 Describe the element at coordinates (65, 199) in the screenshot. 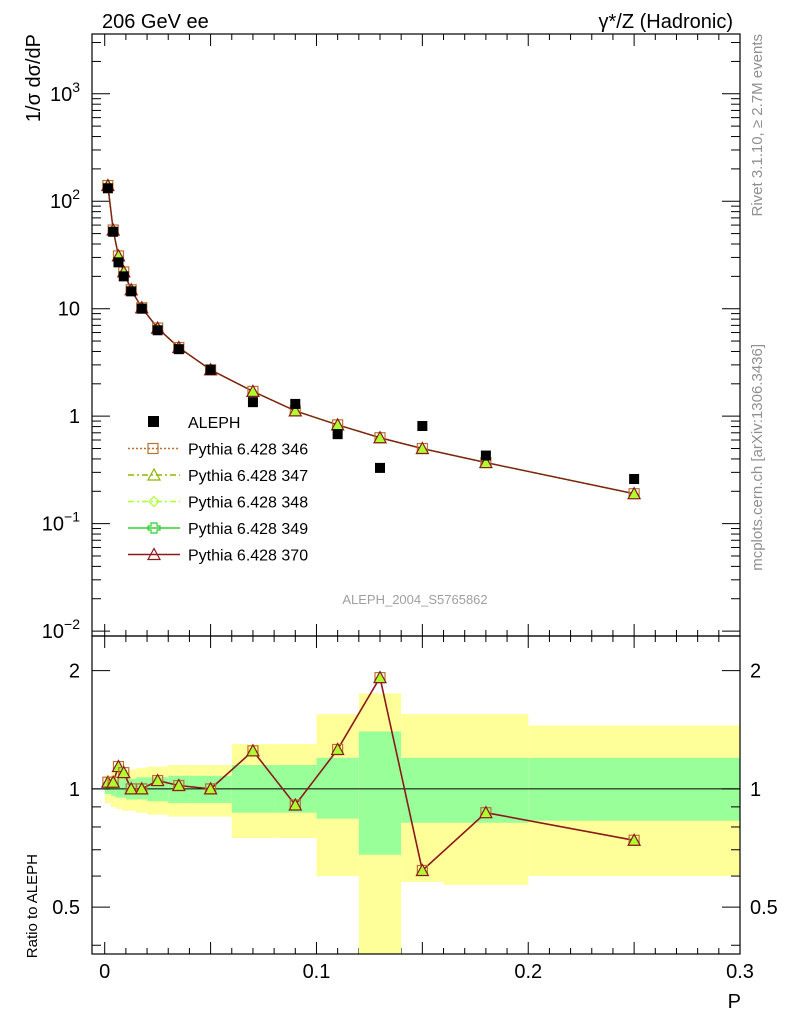

I see `y-tick-label: 10²` at that location.